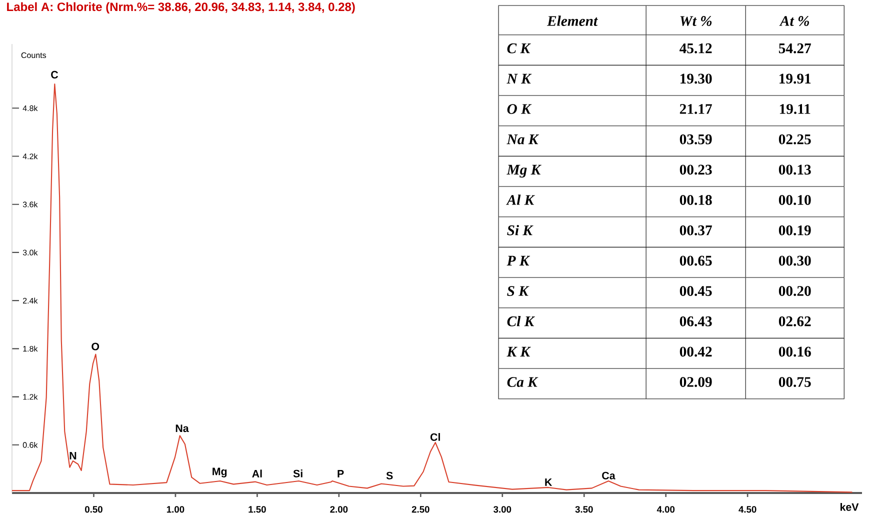 This screenshot has width=871, height=515. Describe the element at coordinates (520, 199) in the screenshot. I see `annotation: Al K` at that location.